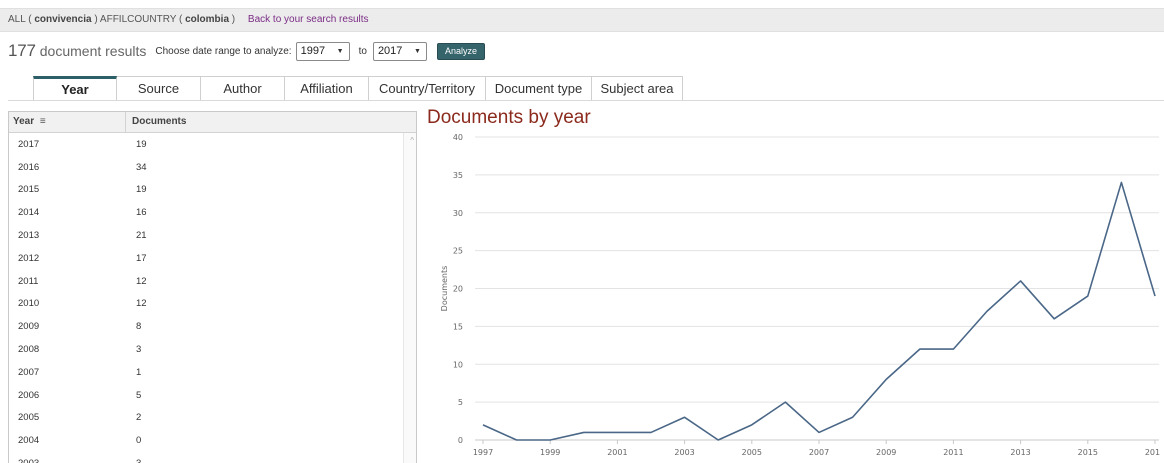 This screenshot has width=1164, height=463. Describe the element at coordinates (29, 372) in the screenshot. I see `row-year: 2007` at that location.